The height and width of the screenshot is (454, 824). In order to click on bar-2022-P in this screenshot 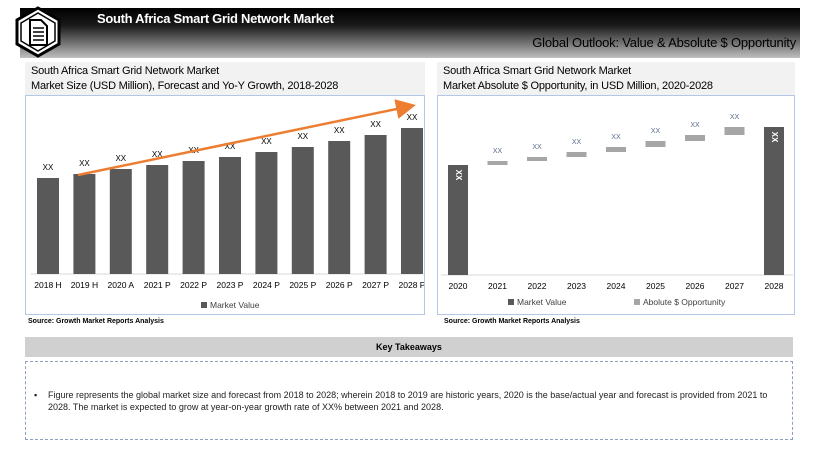, I will do `click(193, 217)`.